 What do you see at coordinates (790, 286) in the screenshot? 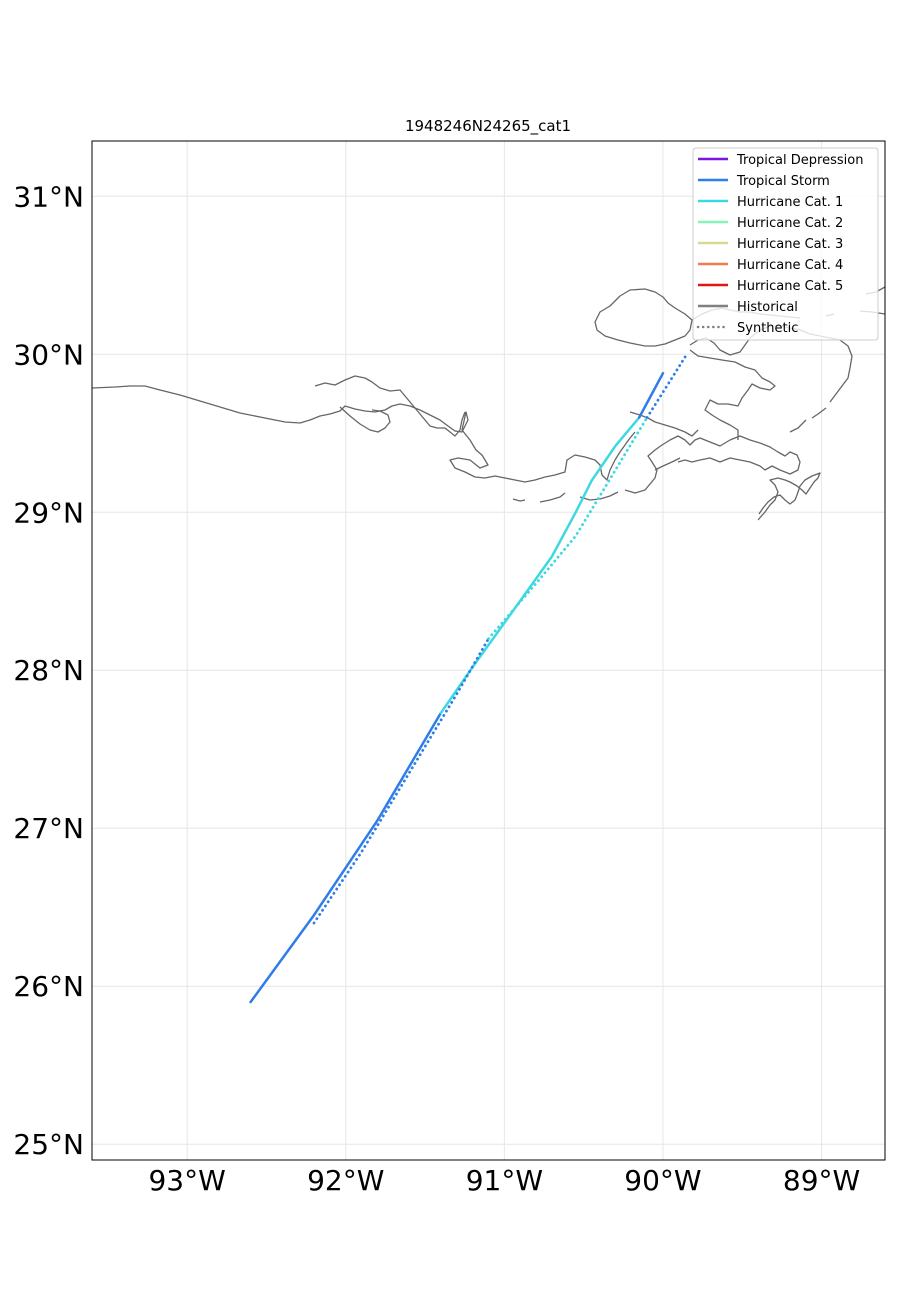
I see `legend-label: Hurricane Cat. 5` at bounding box center [790, 286].